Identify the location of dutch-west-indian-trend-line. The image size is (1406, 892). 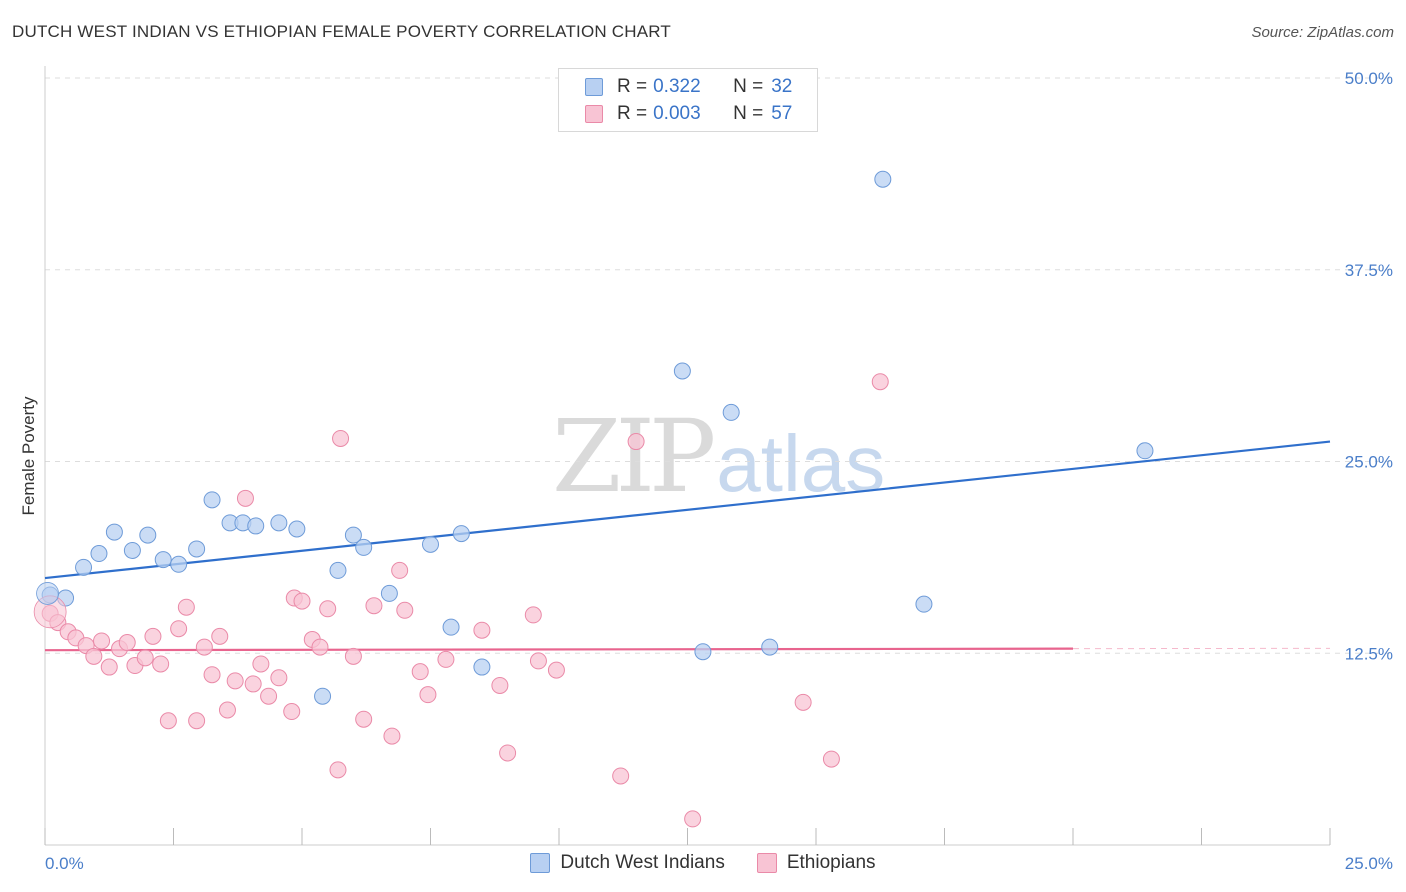
(687, 510).